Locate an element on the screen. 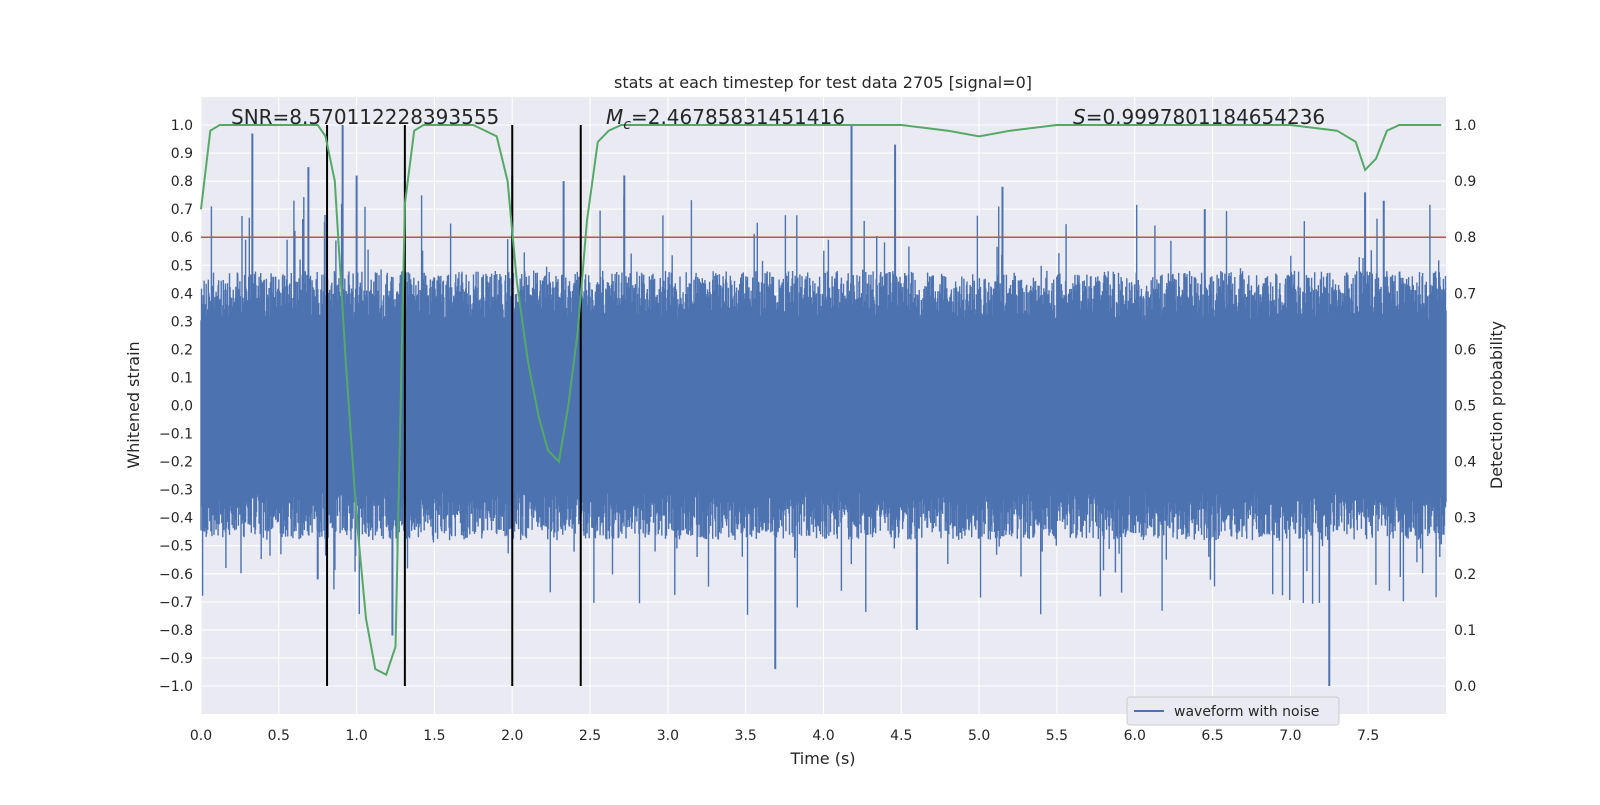 The width and height of the screenshot is (1600, 805). x-tick-label-10: 5.0 is located at coordinates (979, 736).